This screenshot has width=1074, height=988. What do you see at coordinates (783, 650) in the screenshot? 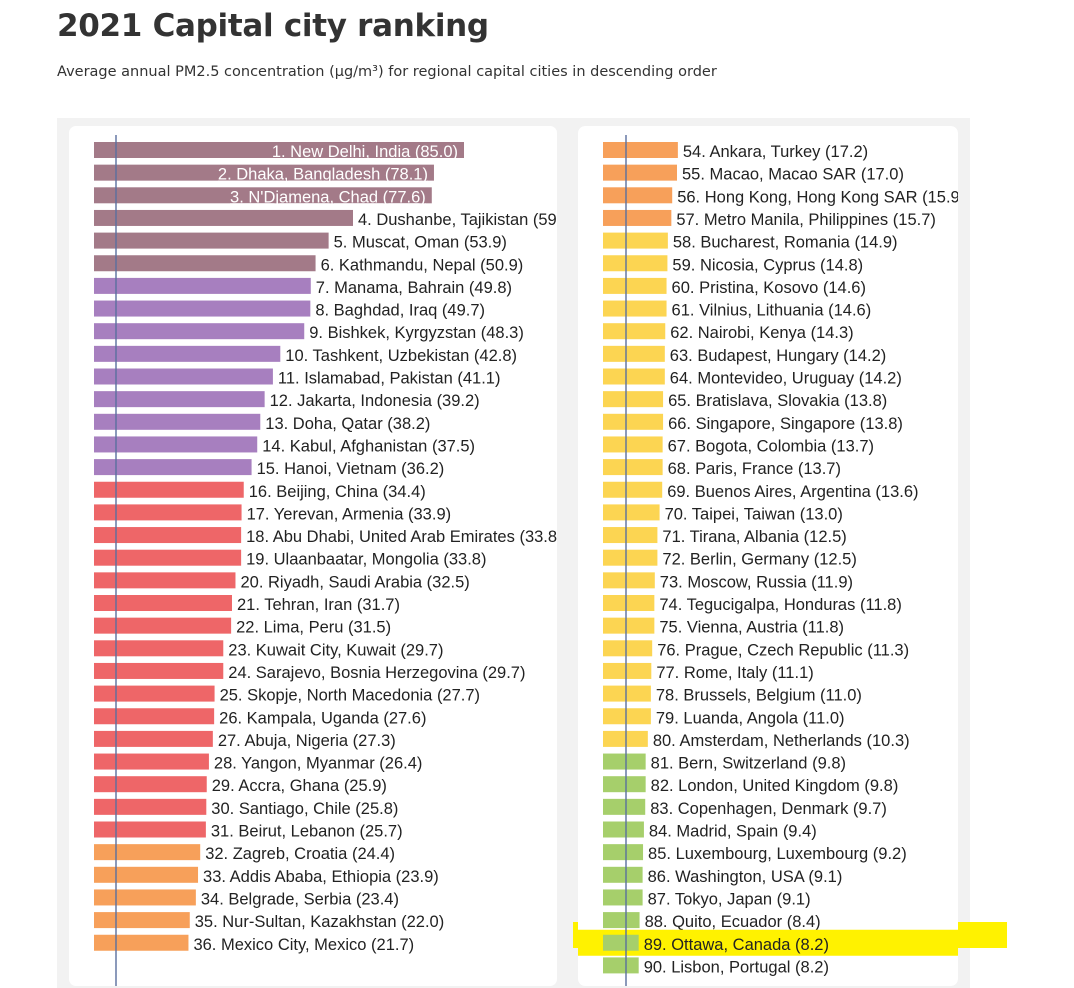
I see `bar-label-76: 76. Prague, Czech Republic (11.3)` at bounding box center [783, 650].